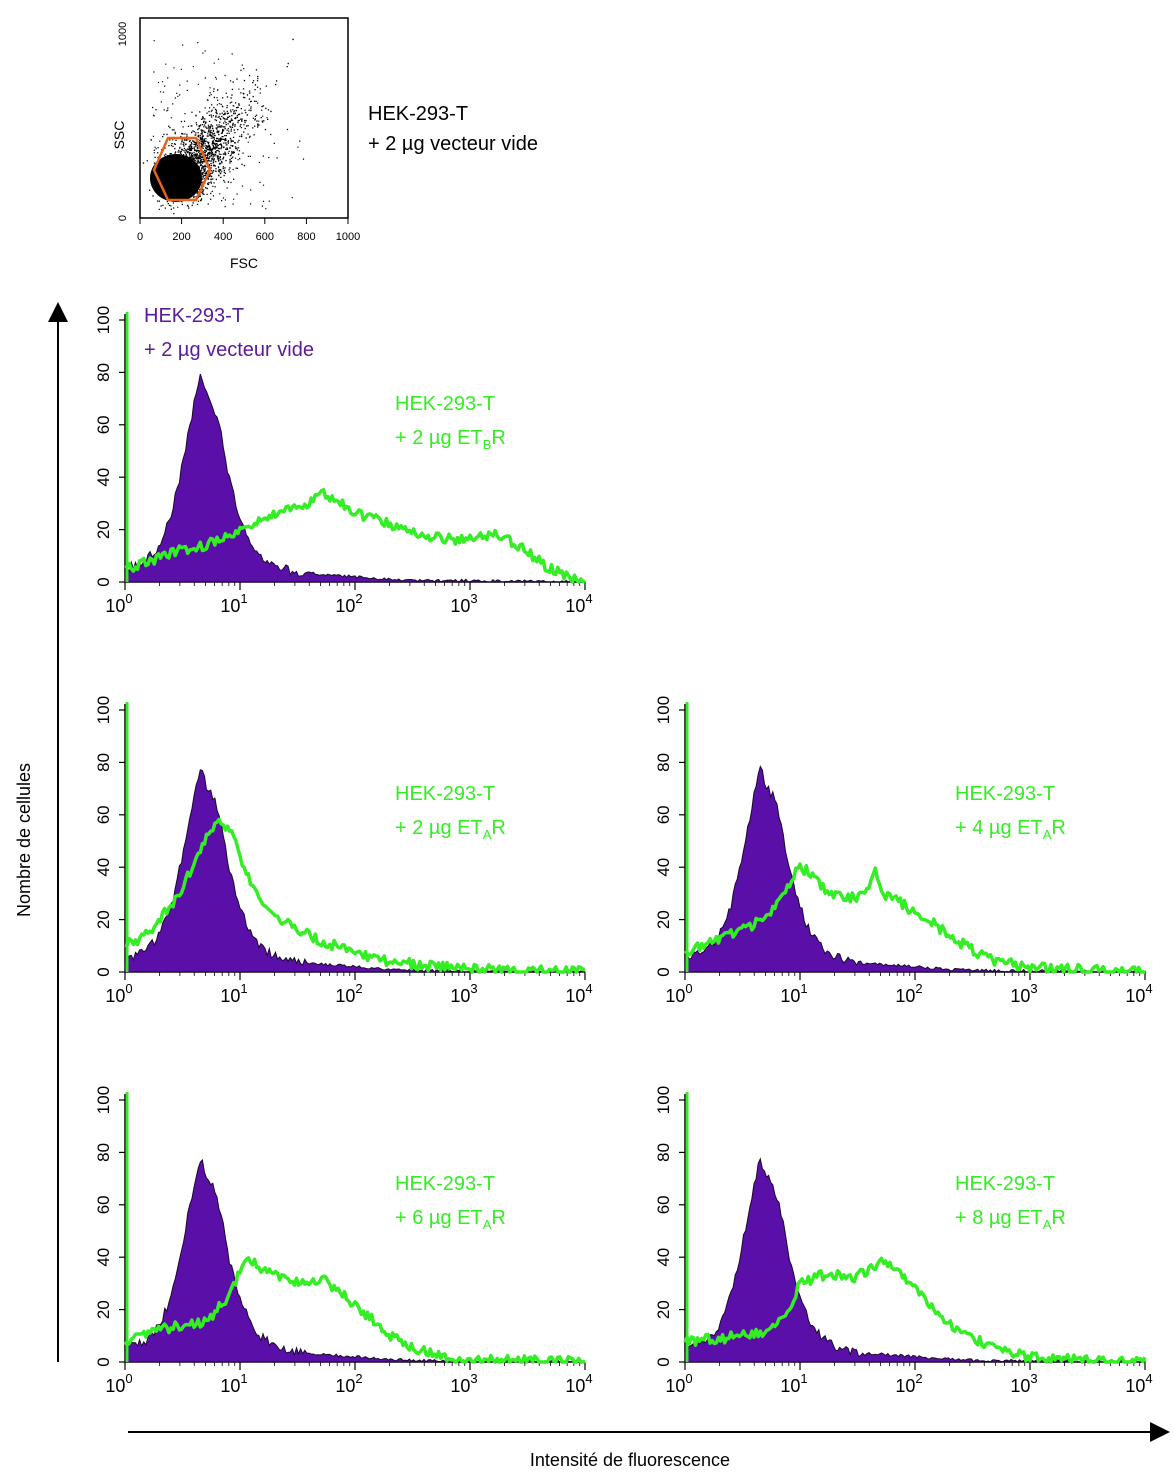  I want to click on control-legend-line1: HEK-293-T, so click(194, 316).